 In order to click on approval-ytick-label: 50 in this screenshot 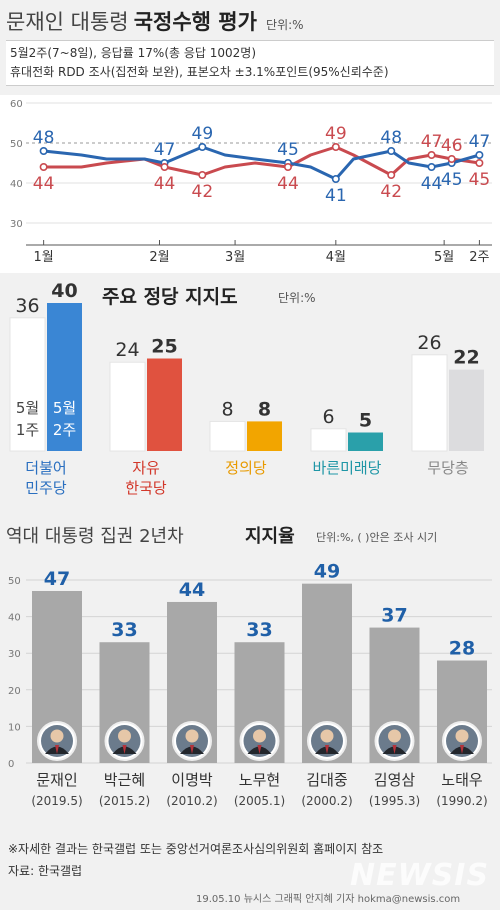, I will do `click(14, 581)`.